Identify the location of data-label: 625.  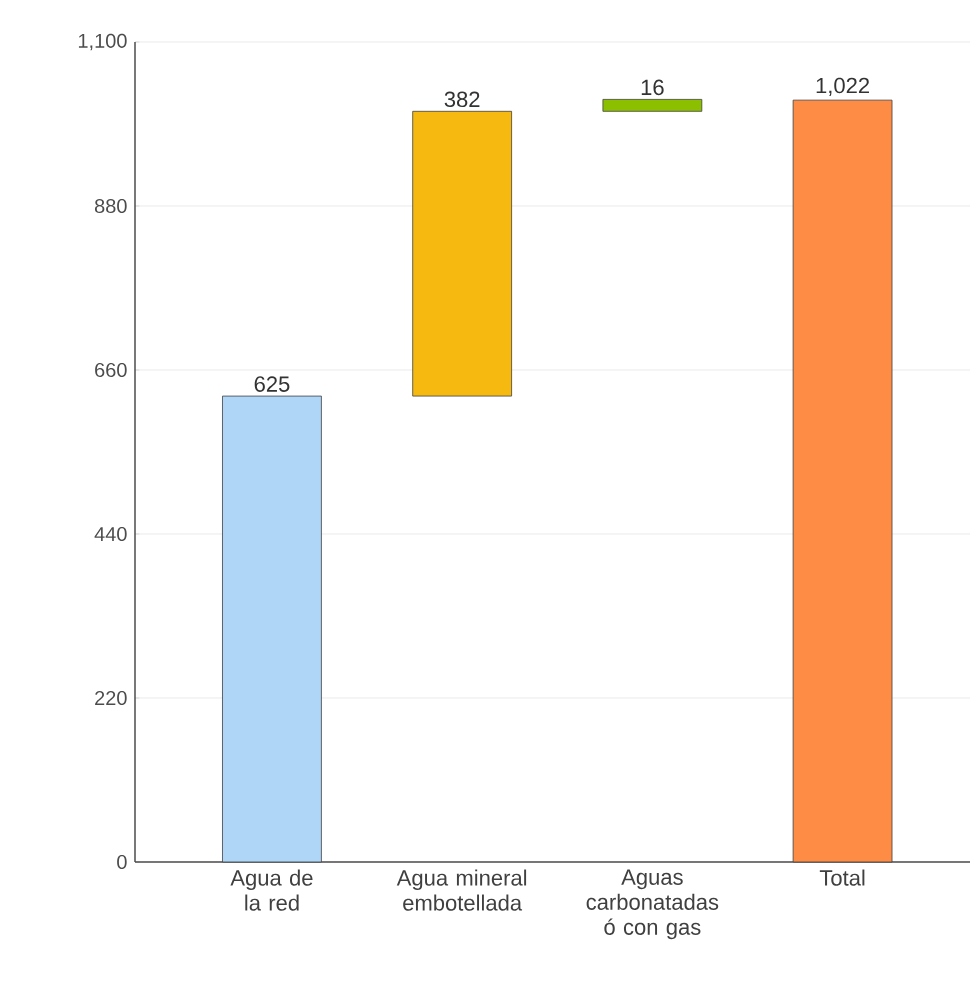
(272, 384).